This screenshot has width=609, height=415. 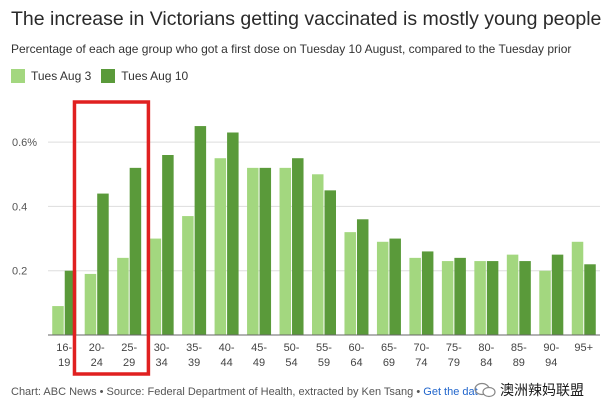 What do you see at coordinates (97, 355) in the screenshot?
I see `x-tick-label: 20-24` at bounding box center [97, 355].